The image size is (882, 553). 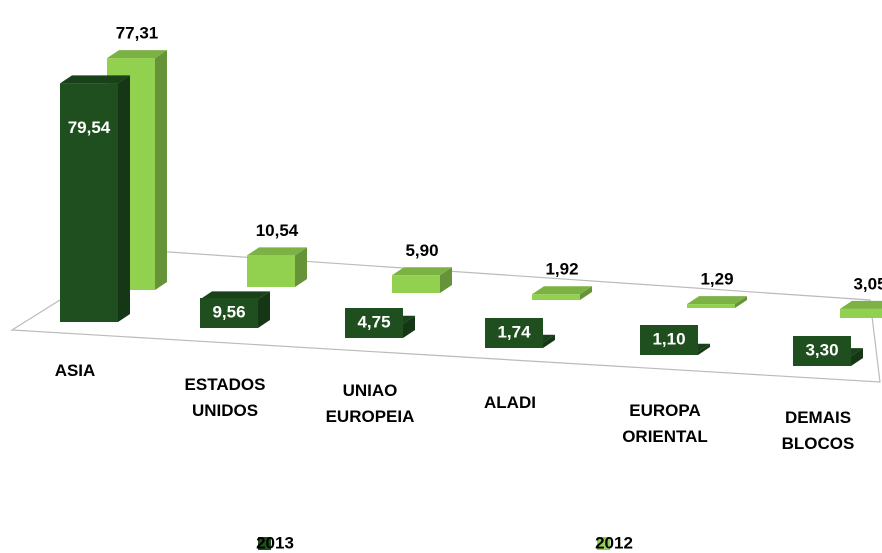 I want to click on value-label: 3,30, so click(x=821, y=349).